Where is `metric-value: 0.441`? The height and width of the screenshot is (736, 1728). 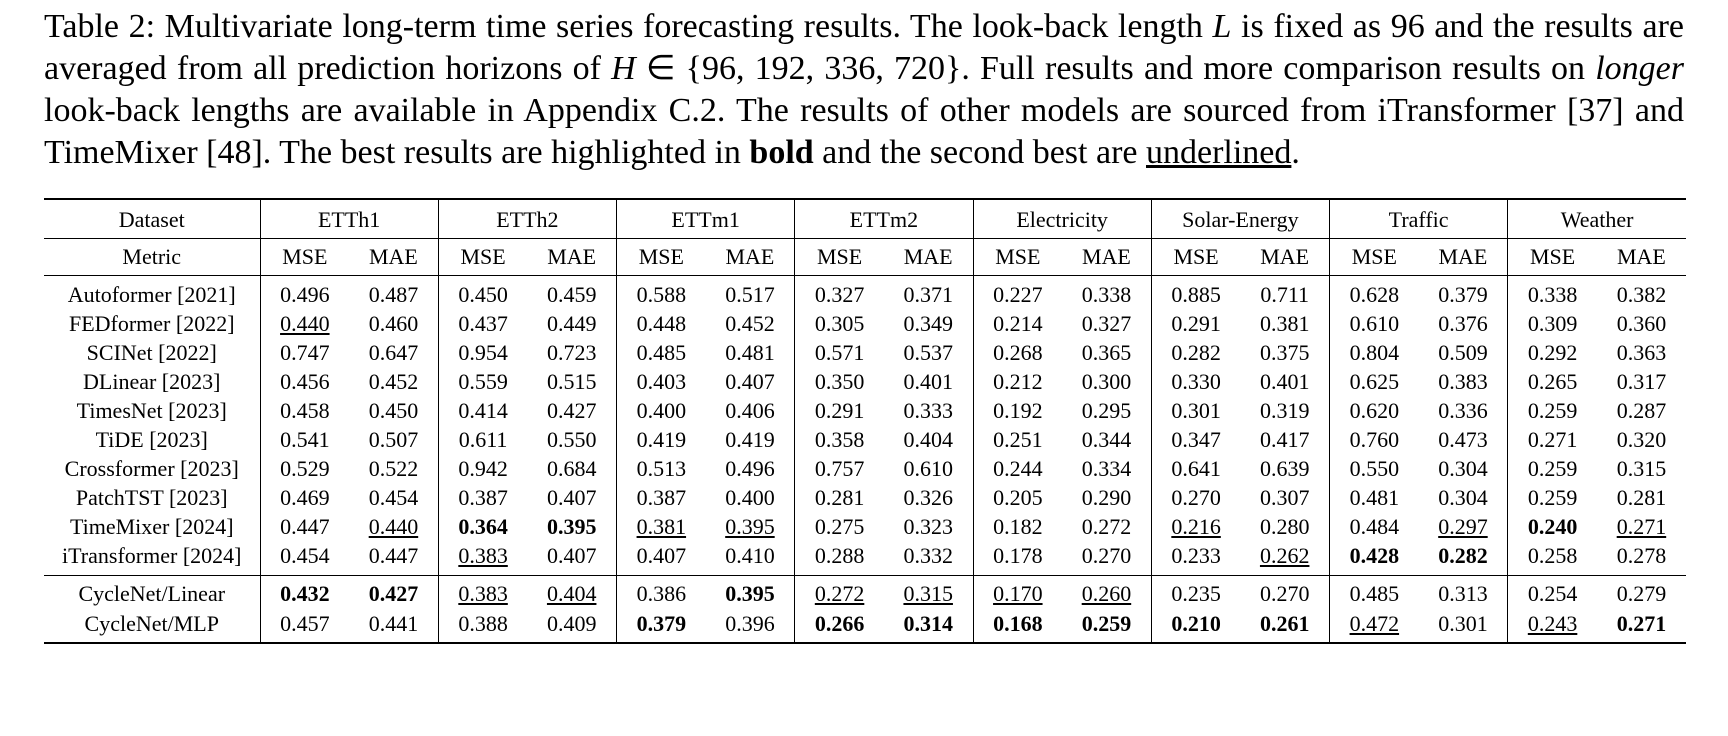 metric-value: 0.441 is located at coordinates (393, 623).